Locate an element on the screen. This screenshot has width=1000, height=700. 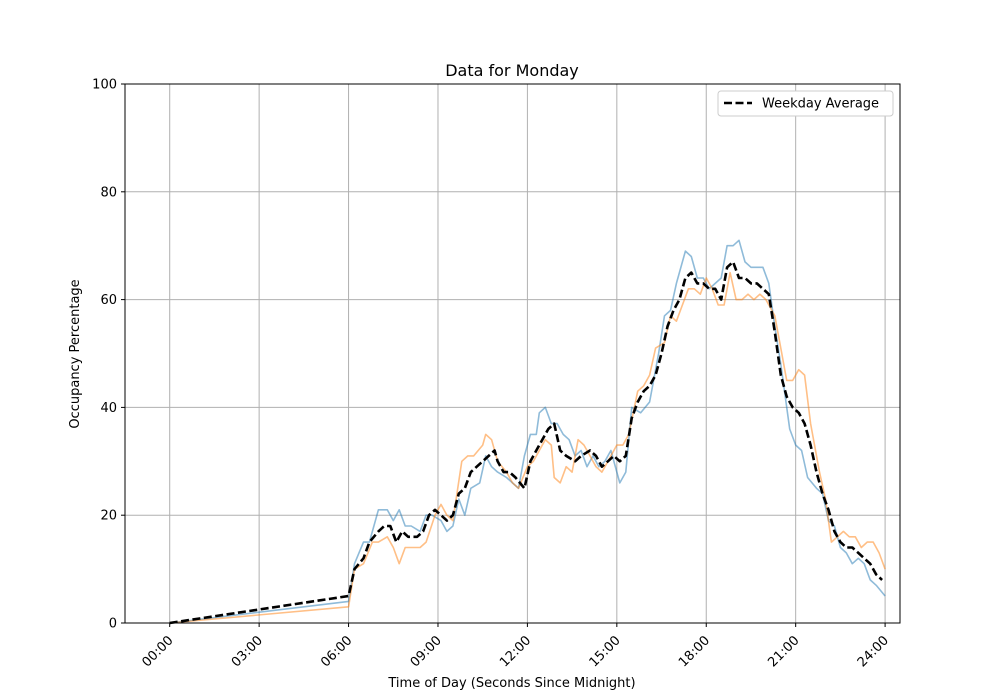
y-tick-label: 20 is located at coordinates (108, 516).